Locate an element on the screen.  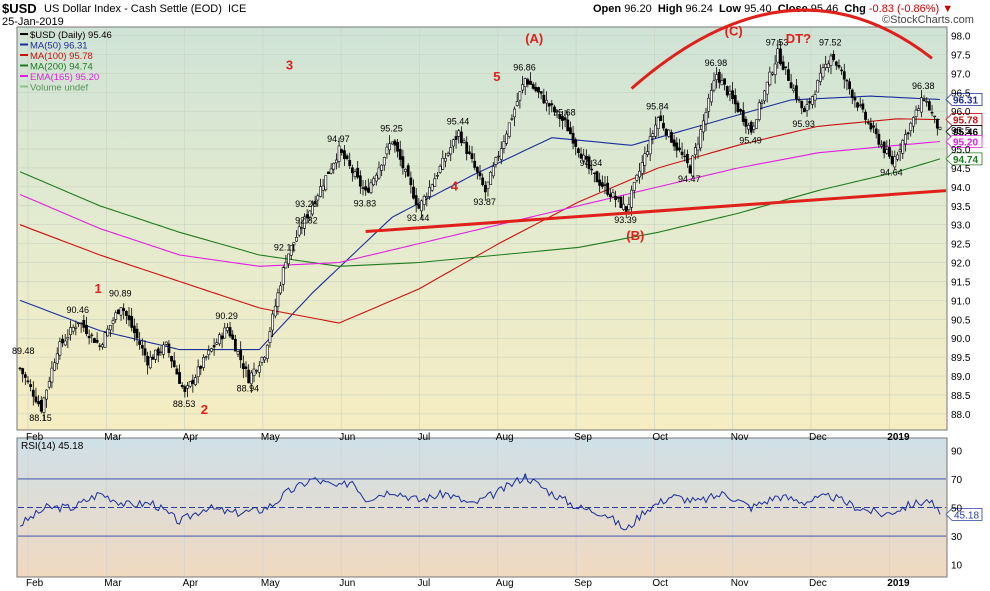
price-value-label: 95.25 is located at coordinates (391, 129).